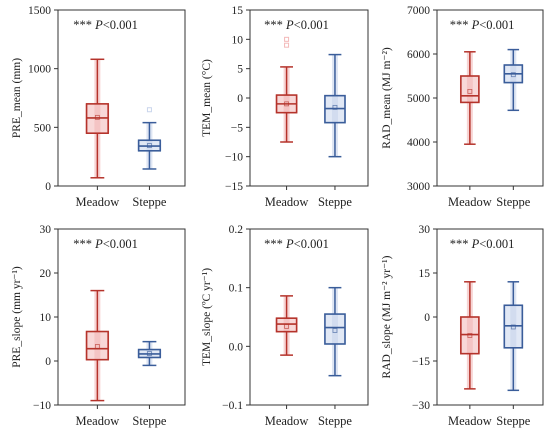 The image size is (550, 431). I want to click on y-tick-label: 1500, so click(39, 11).